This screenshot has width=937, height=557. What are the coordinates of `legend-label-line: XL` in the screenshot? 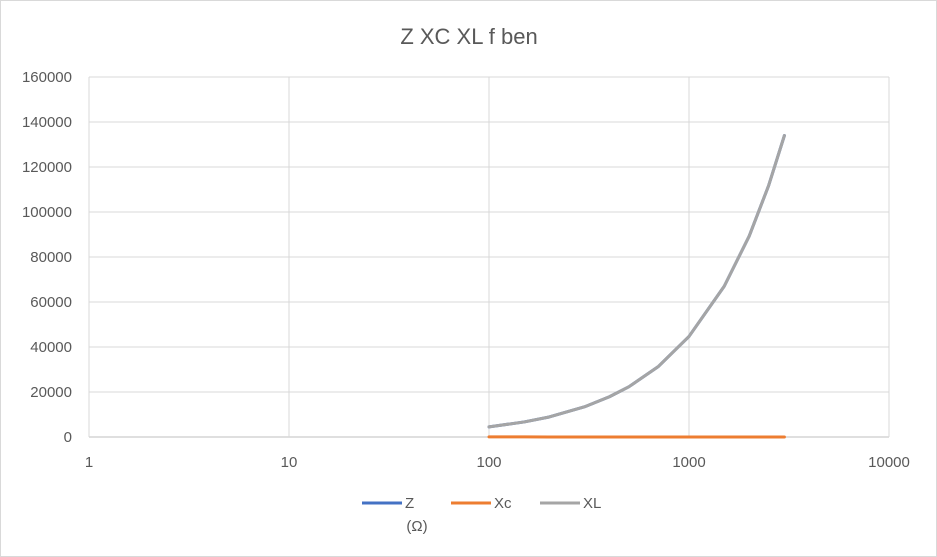 It's located at (592, 503).